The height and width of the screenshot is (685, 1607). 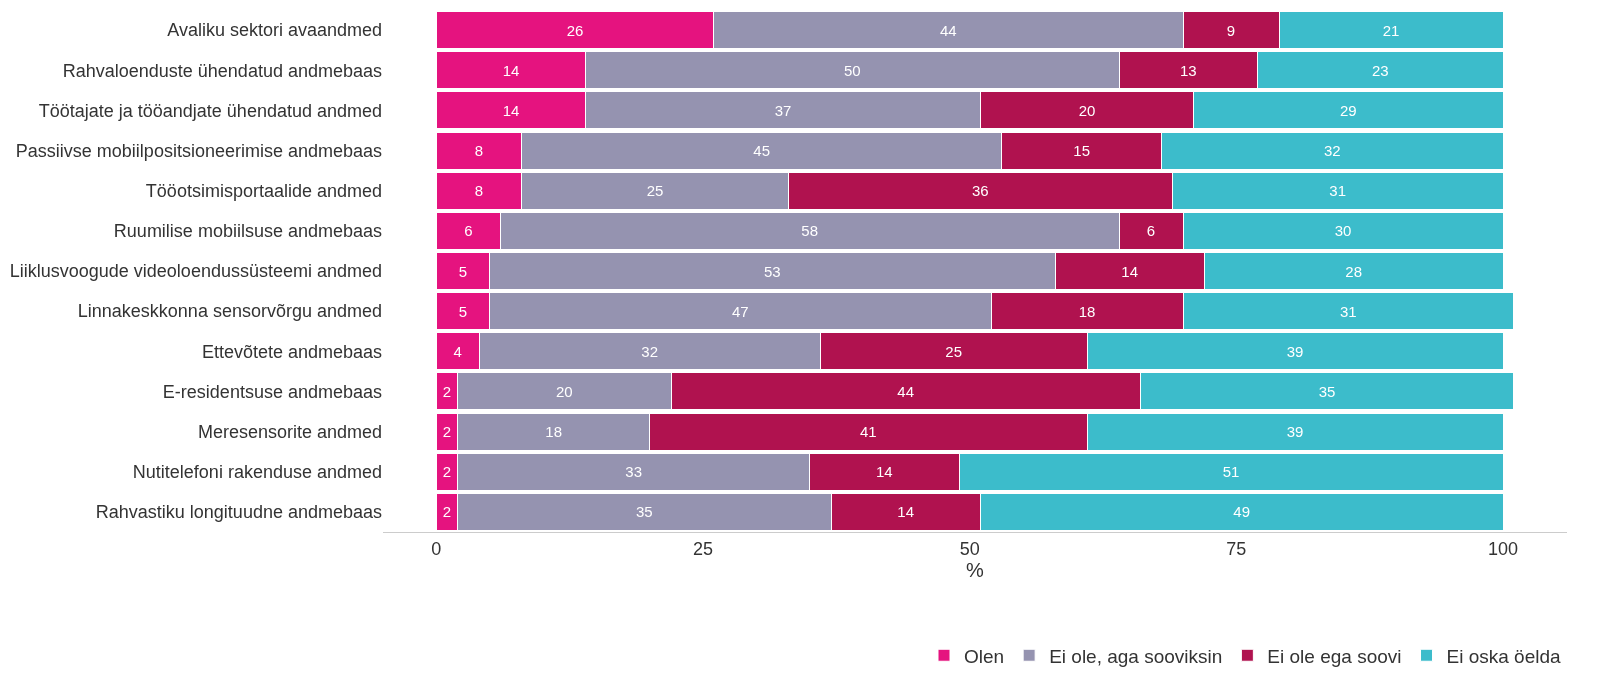 What do you see at coordinates (1504, 656) in the screenshot?
I see `legend-label: Ei oska öelda` at bounding box center [1504, 656].